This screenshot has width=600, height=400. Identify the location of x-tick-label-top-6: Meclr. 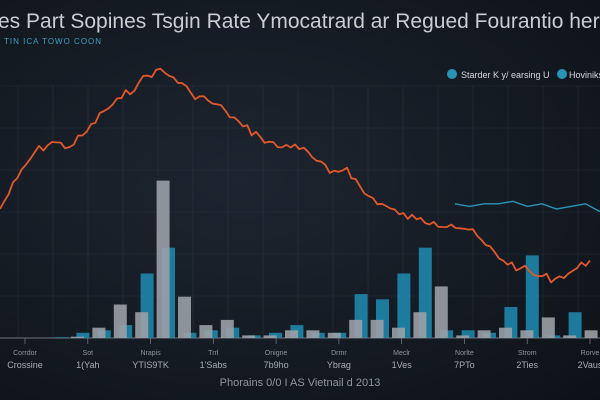
(402, 353).